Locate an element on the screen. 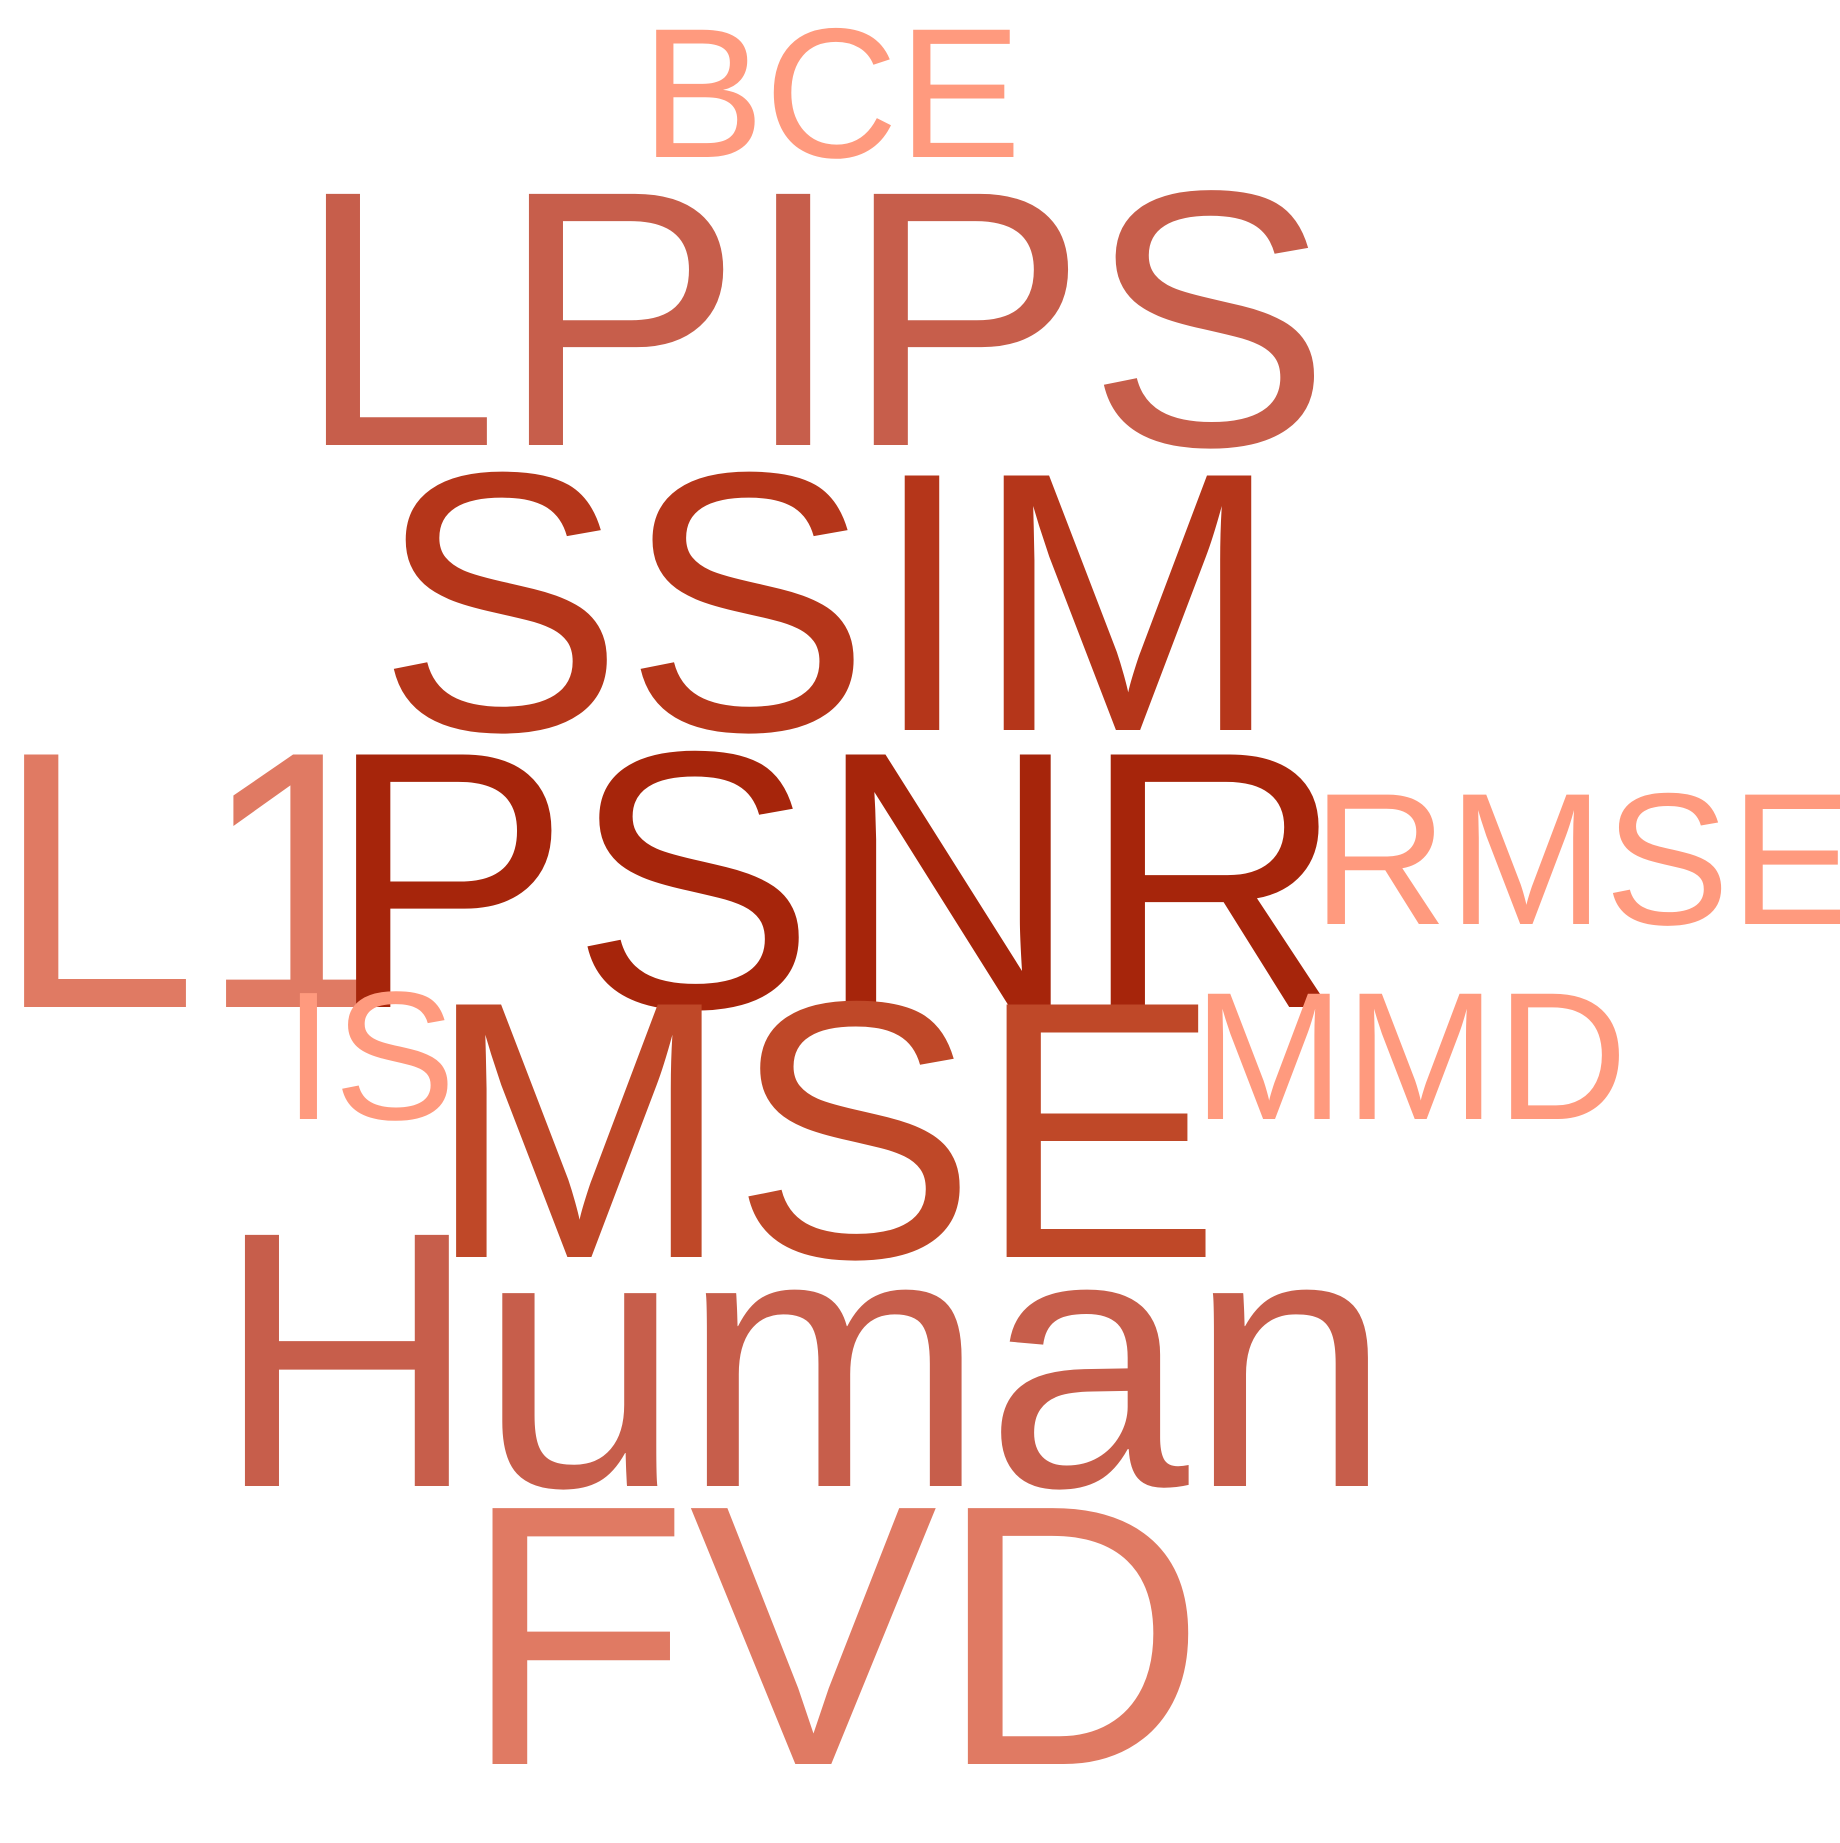 This screenshot has width=1840, height=1843. word-psnr: PSNR is located at coordinates (836, 880).